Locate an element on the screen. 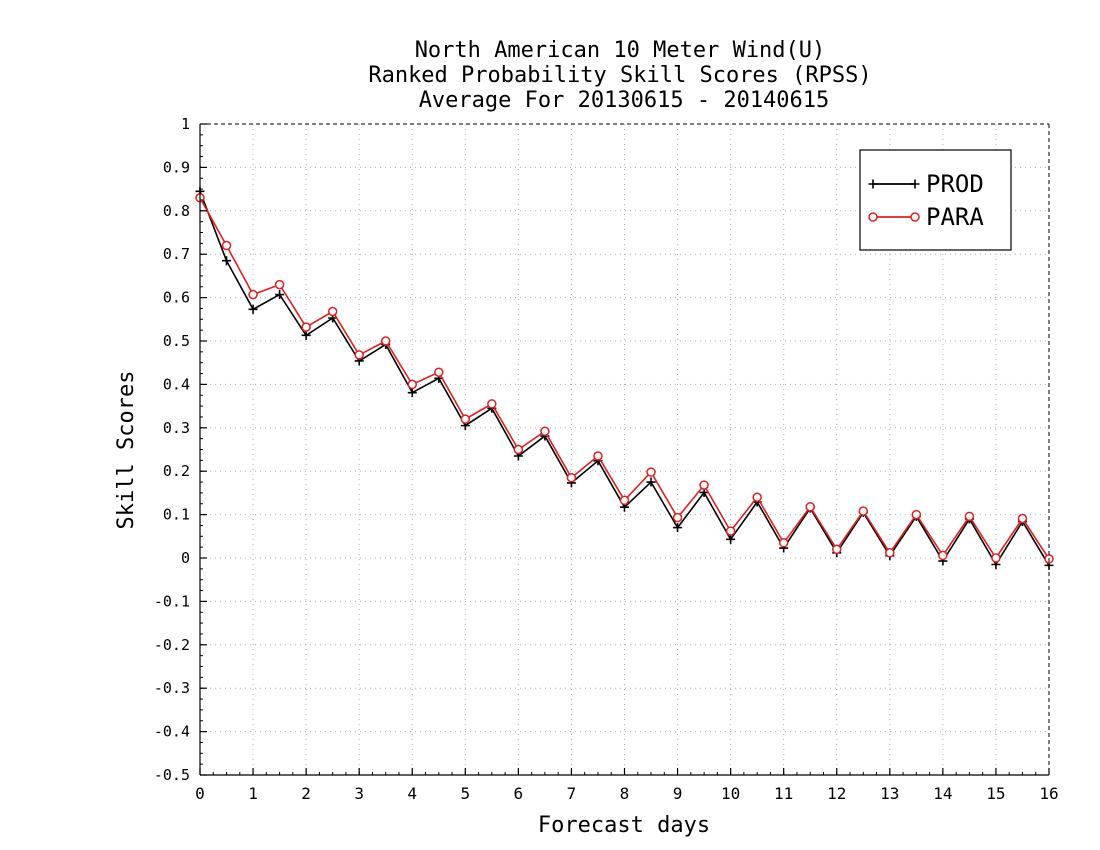 The image size is (1100, 850). legend-item-prod: PROD is located at coordinates (926, 184).